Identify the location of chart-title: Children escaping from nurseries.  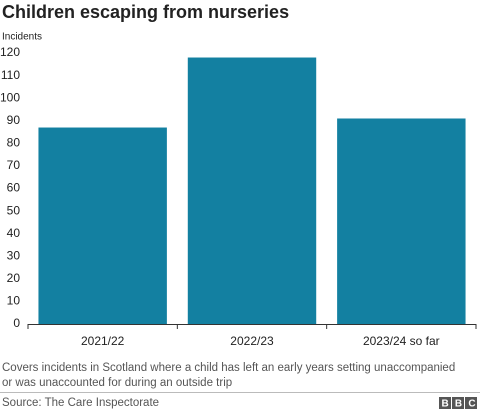
(145, 12).